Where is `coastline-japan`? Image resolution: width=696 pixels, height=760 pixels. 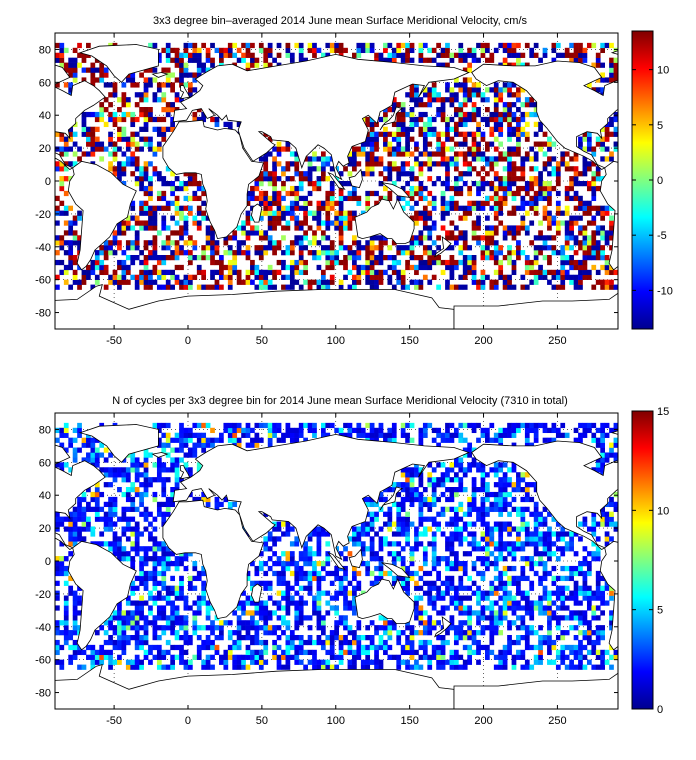
coastline-japan is located at coordinates (391, 118).